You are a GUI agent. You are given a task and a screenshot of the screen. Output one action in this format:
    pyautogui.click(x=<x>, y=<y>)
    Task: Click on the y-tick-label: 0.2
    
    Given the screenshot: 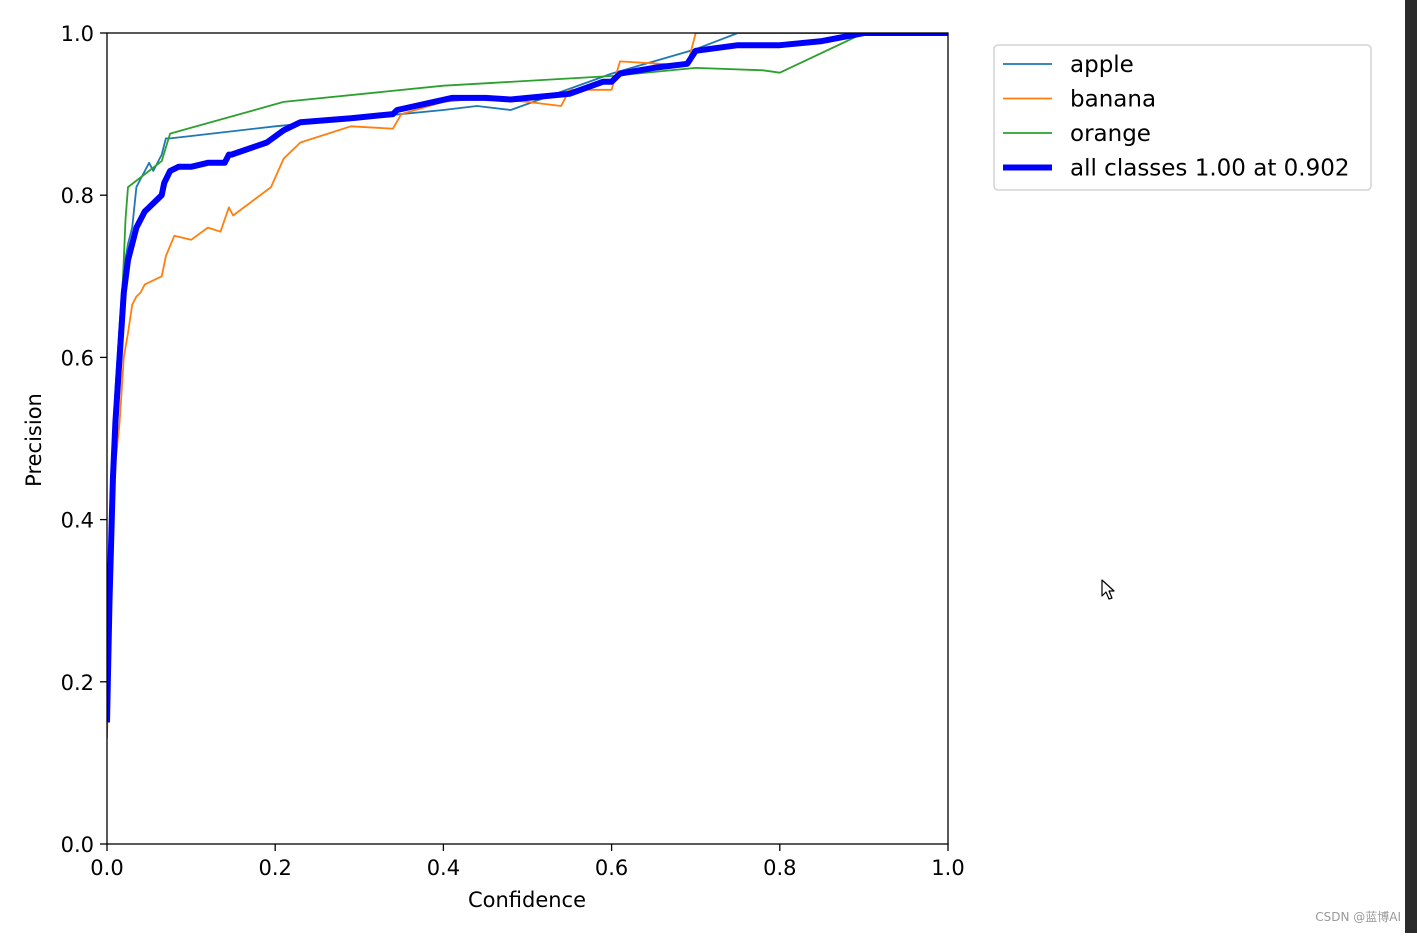 What is the action you would take?
    pyautogui.click(x=77, y=683)
    